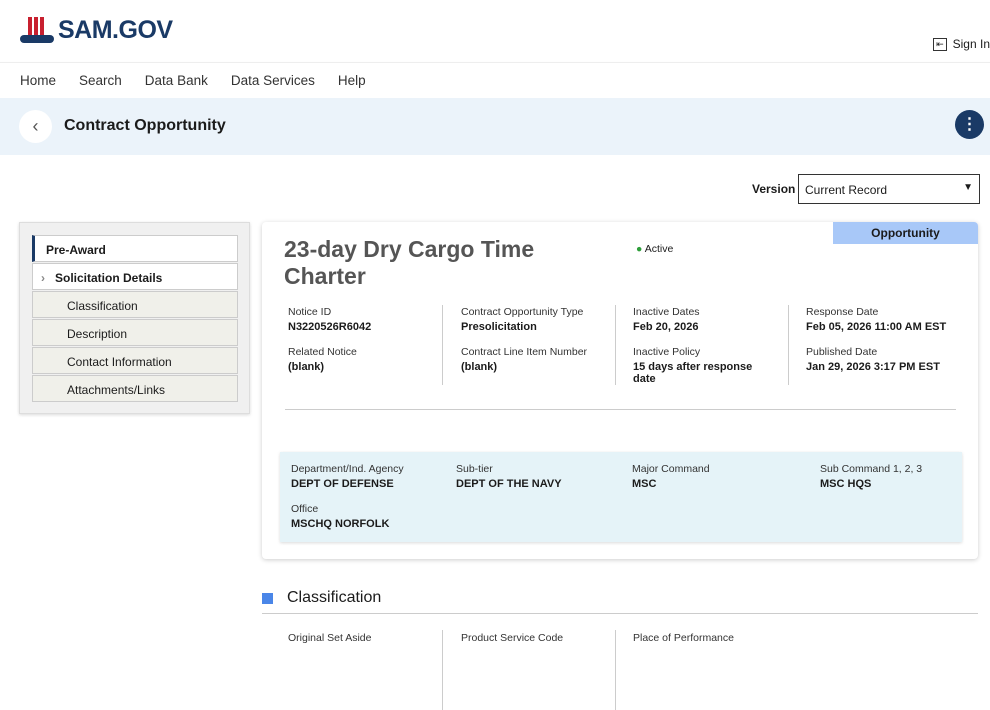 Image resolution: width=990 pixels, height=710 pixels. I want to click on status-badge: ● Active, so click(654, 249).